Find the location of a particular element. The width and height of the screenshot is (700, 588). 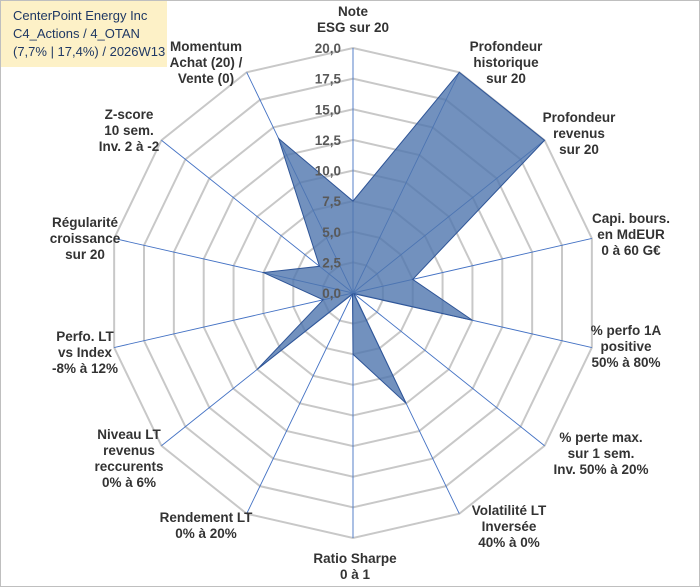

axis-category-label: Ratio Sharpe is located at coordinates (355, 558).